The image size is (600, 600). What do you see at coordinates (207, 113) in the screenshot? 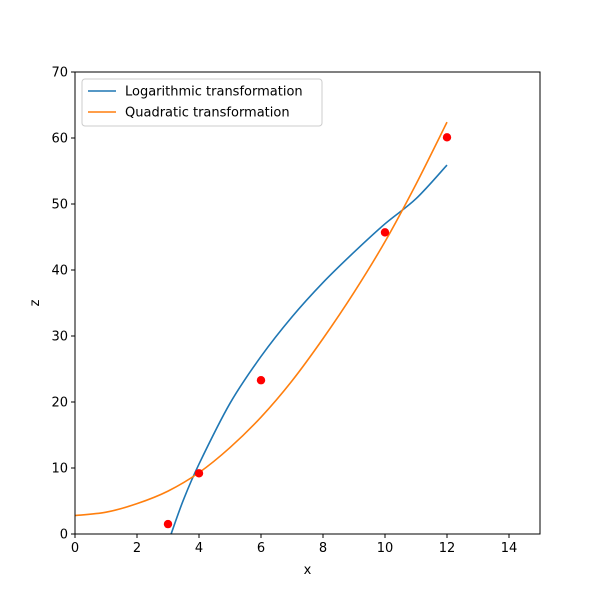
I see `legend-label: Quadratic transformation` at bounding box center [207, 113].